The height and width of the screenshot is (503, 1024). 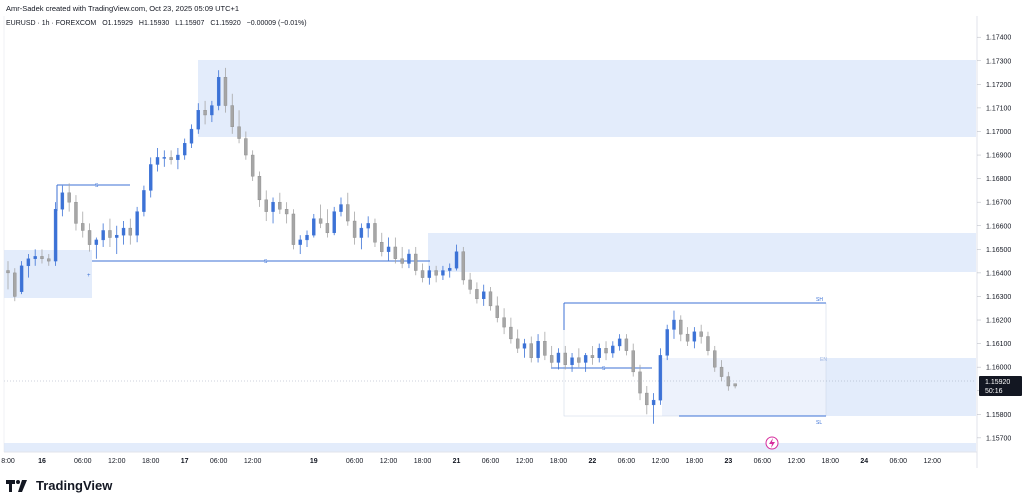 What do you see at coordinates (702, 252) in the screenshot?
I see `zone-middle` at bounding box center [702, 252].